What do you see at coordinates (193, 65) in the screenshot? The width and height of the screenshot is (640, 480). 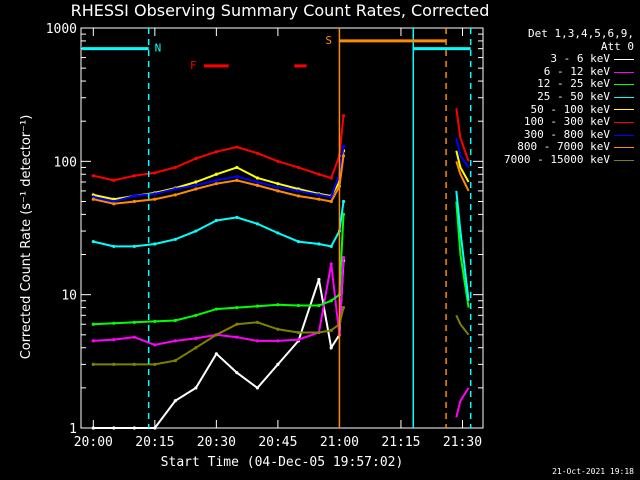 I see `flare-label: F` at bounding box center [193, 65].